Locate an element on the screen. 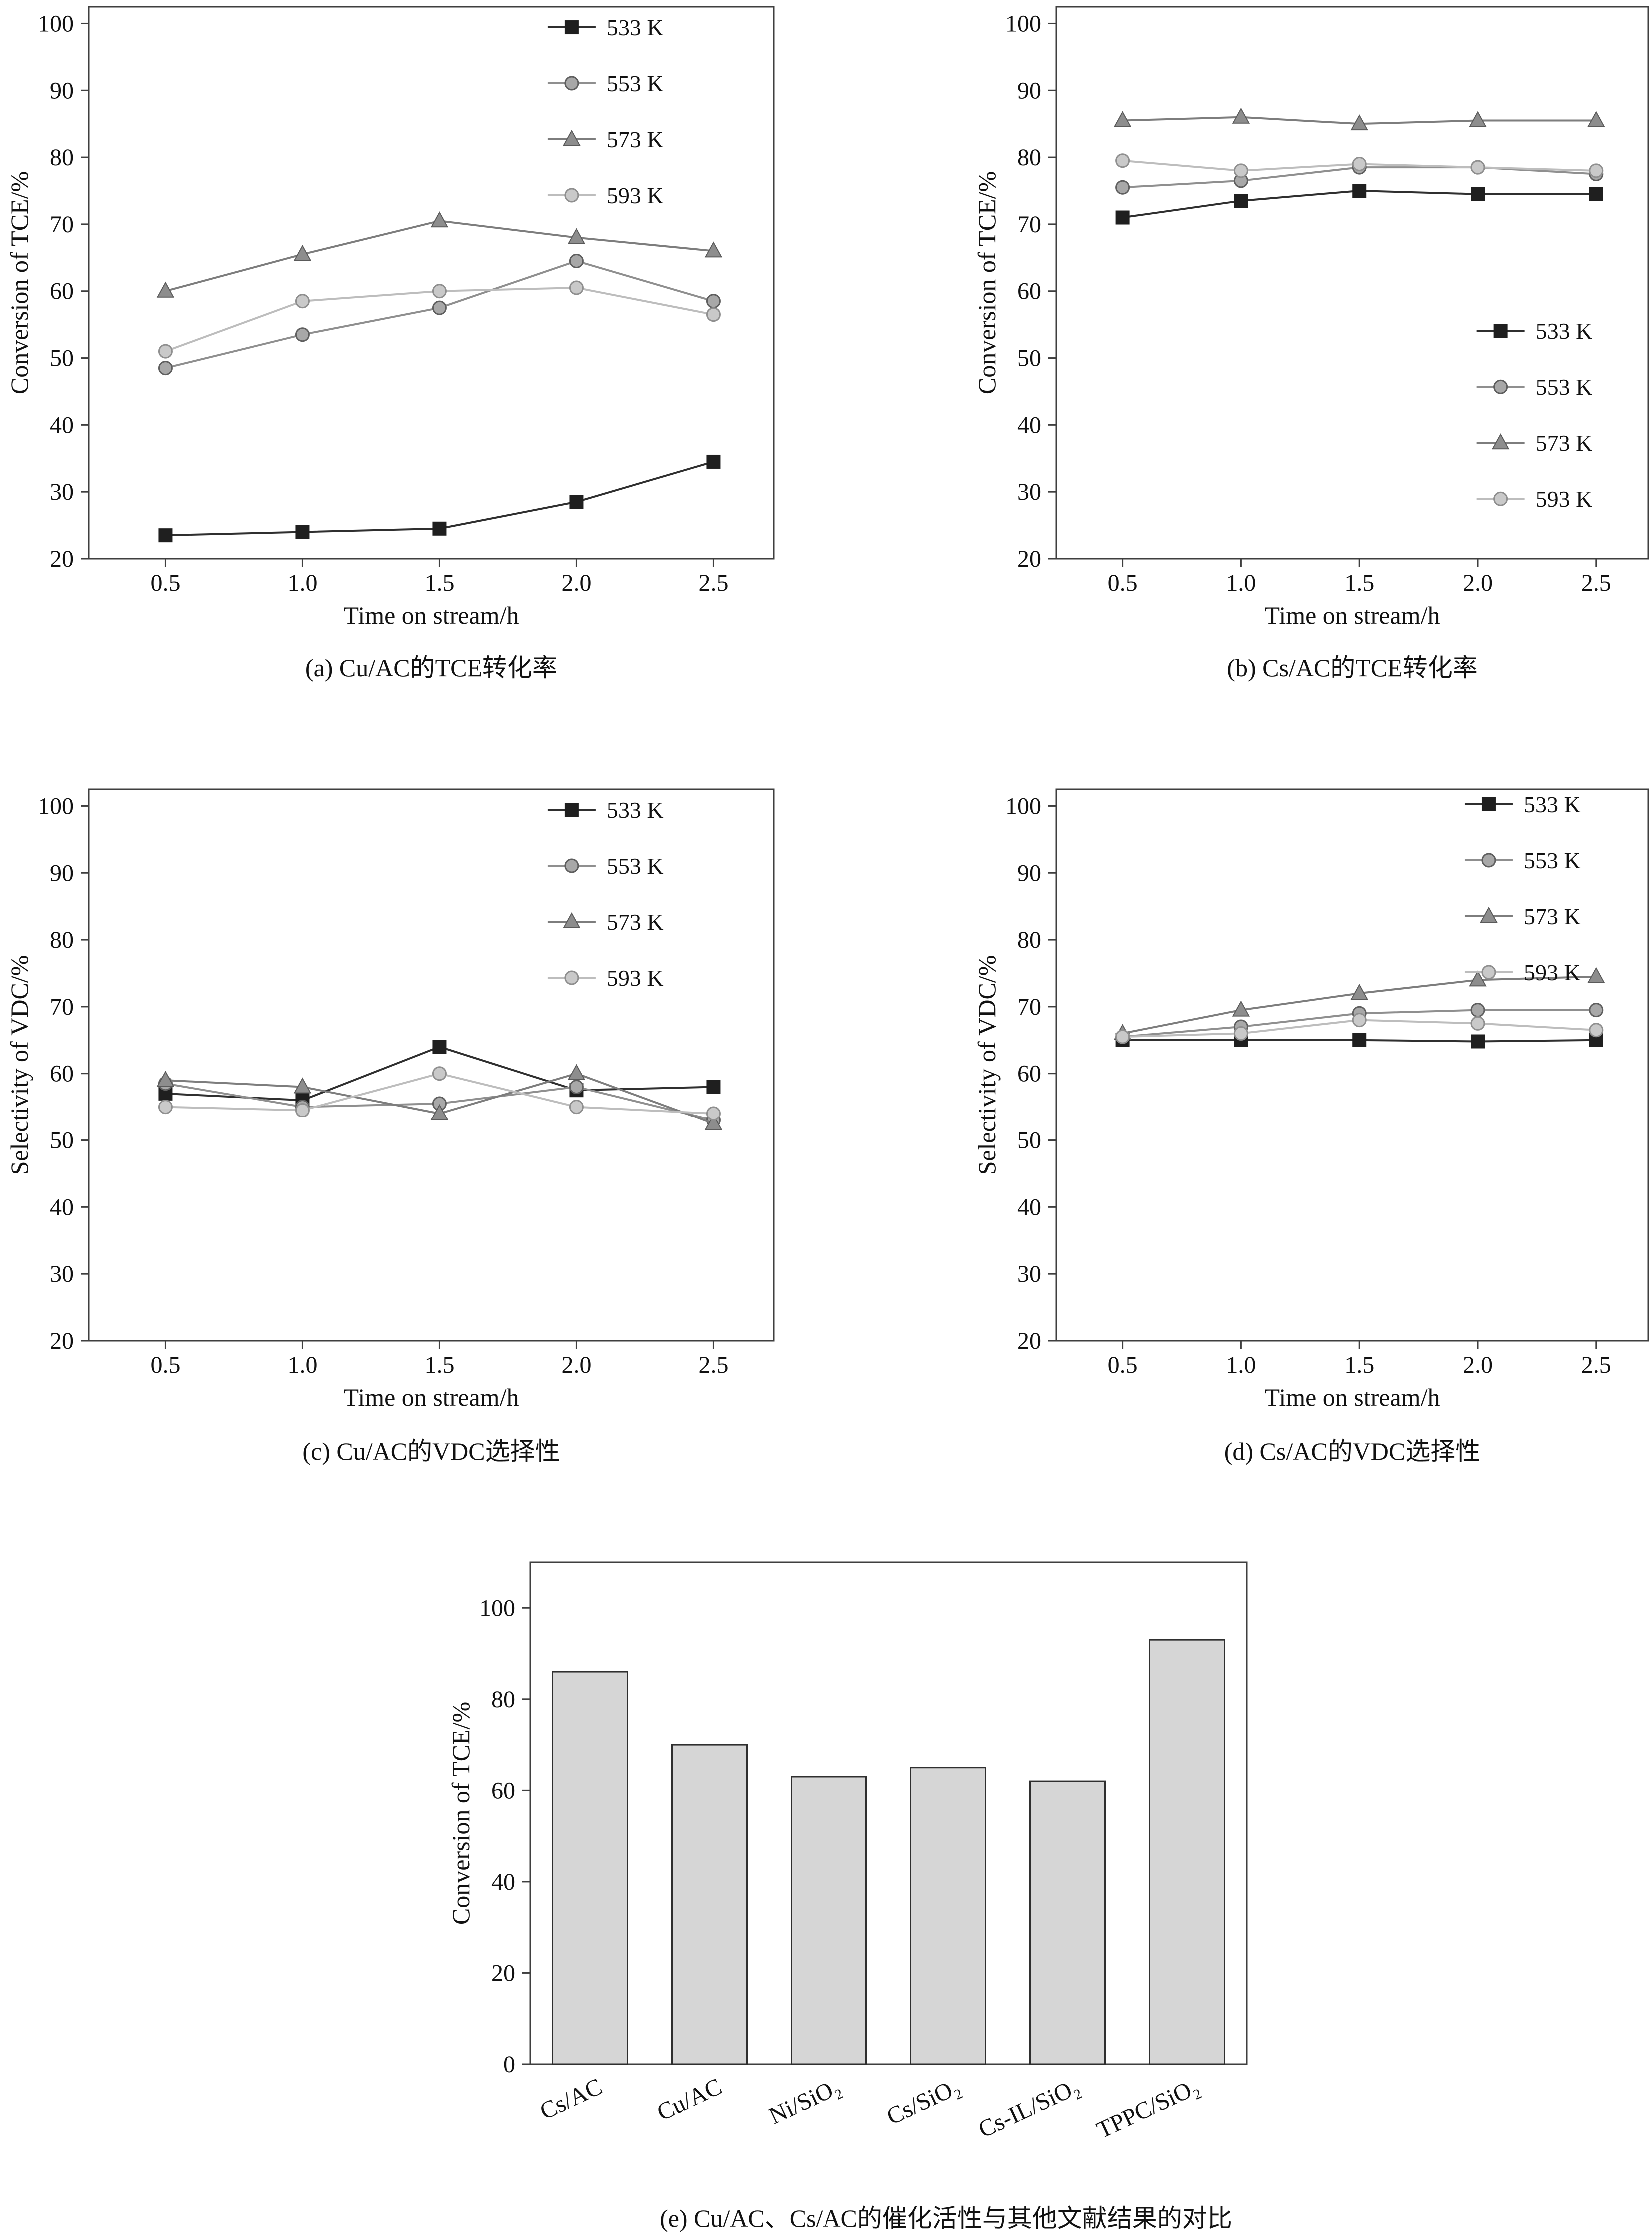  svg-text: Ni/SiO₂ is located at coordinates (805, 2101).